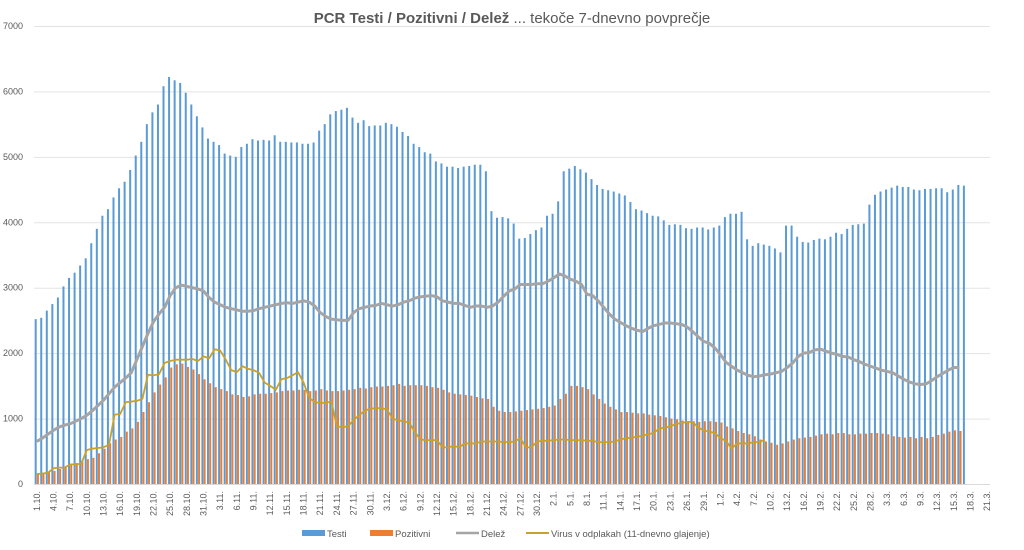 The height and width of the screenshot is (550, 1024). Describe the element at coordinates (604, 500) in the screenshot. I see `x-tick-label: 11.1.` at that location.